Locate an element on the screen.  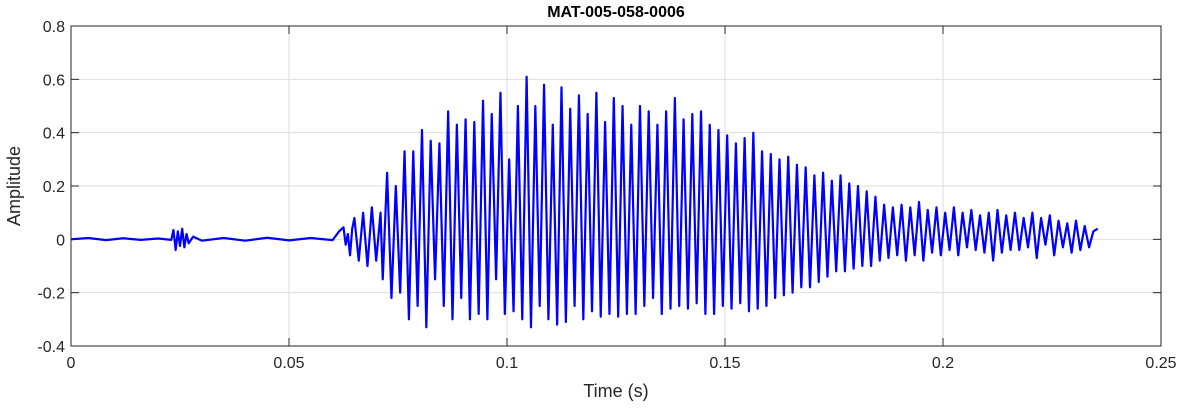
x-tick-label: 0.25 is located at coordinates (1160, 363).